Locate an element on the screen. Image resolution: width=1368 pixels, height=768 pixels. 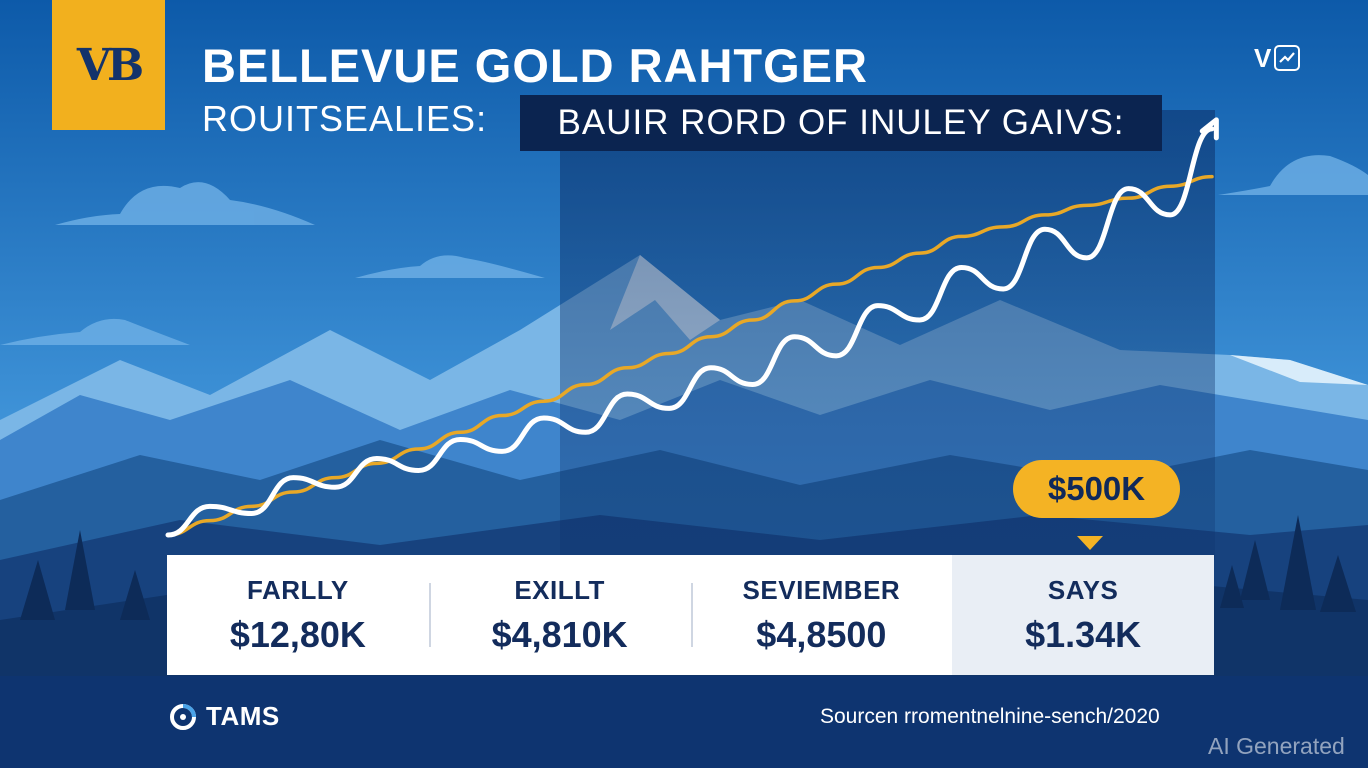
trend-icon is located at coordinates (1287, 58).